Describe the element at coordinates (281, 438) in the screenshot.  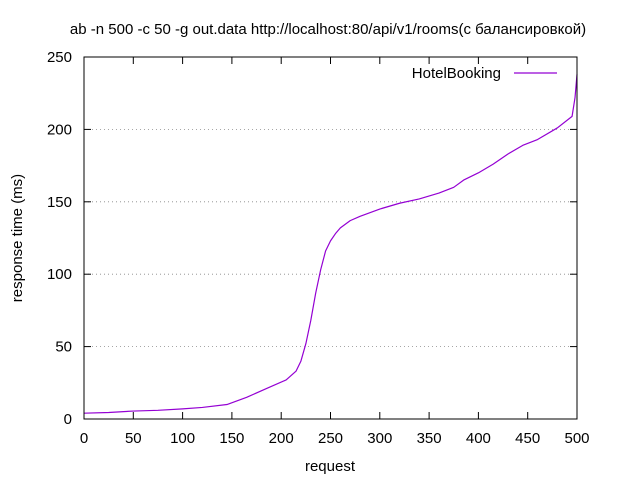
I see `x-tick-label-200: 200` at that location.